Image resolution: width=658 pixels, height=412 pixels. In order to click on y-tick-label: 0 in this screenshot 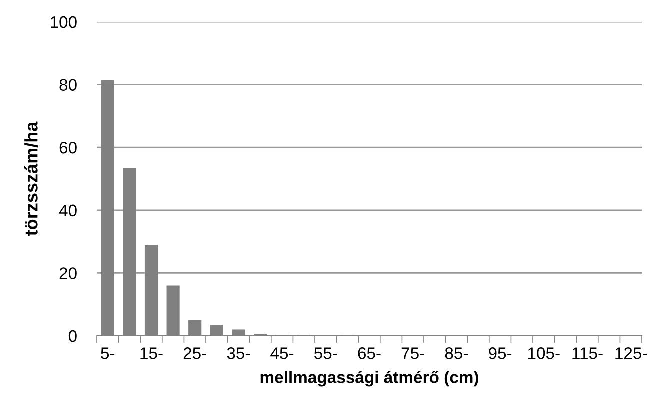, I will do `click(72, 336)`.